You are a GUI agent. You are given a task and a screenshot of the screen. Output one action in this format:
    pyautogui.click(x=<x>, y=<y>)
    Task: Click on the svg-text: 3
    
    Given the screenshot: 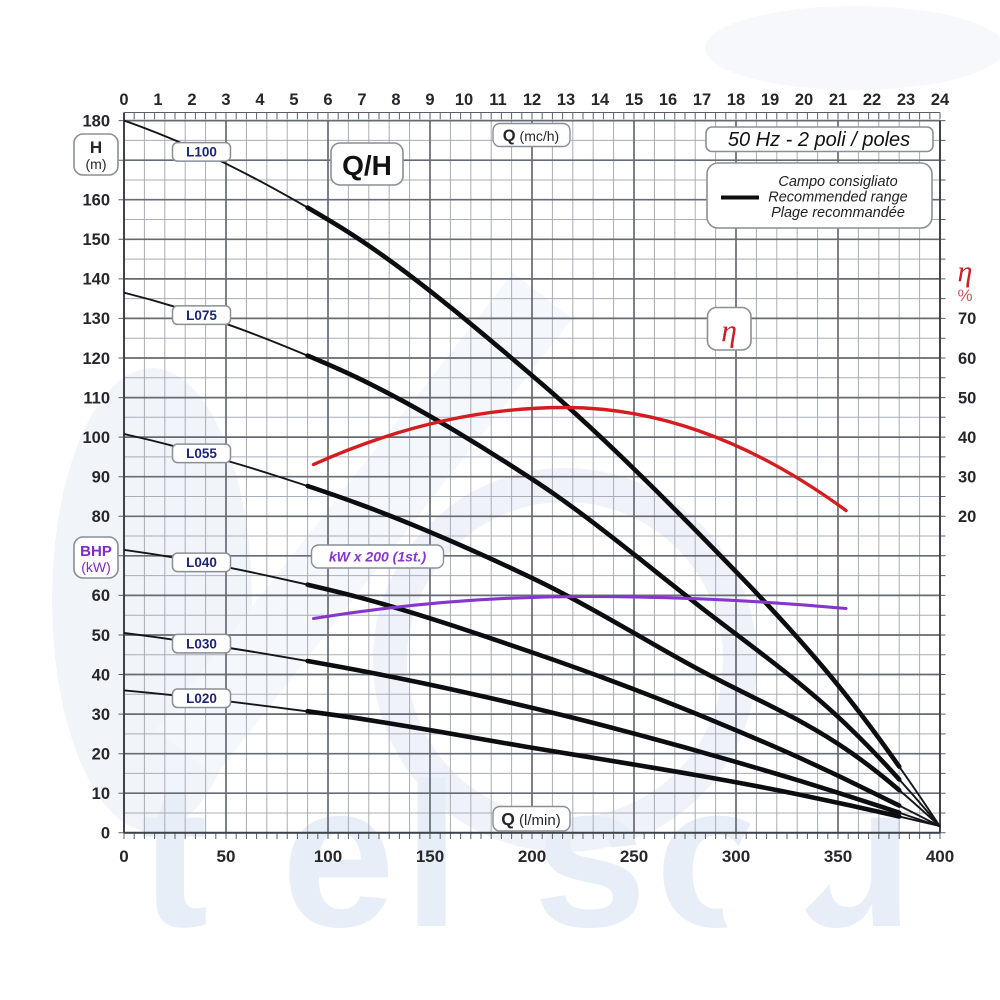 What is the action you would take?
    pyautogui.click(x=225, y=100)
    